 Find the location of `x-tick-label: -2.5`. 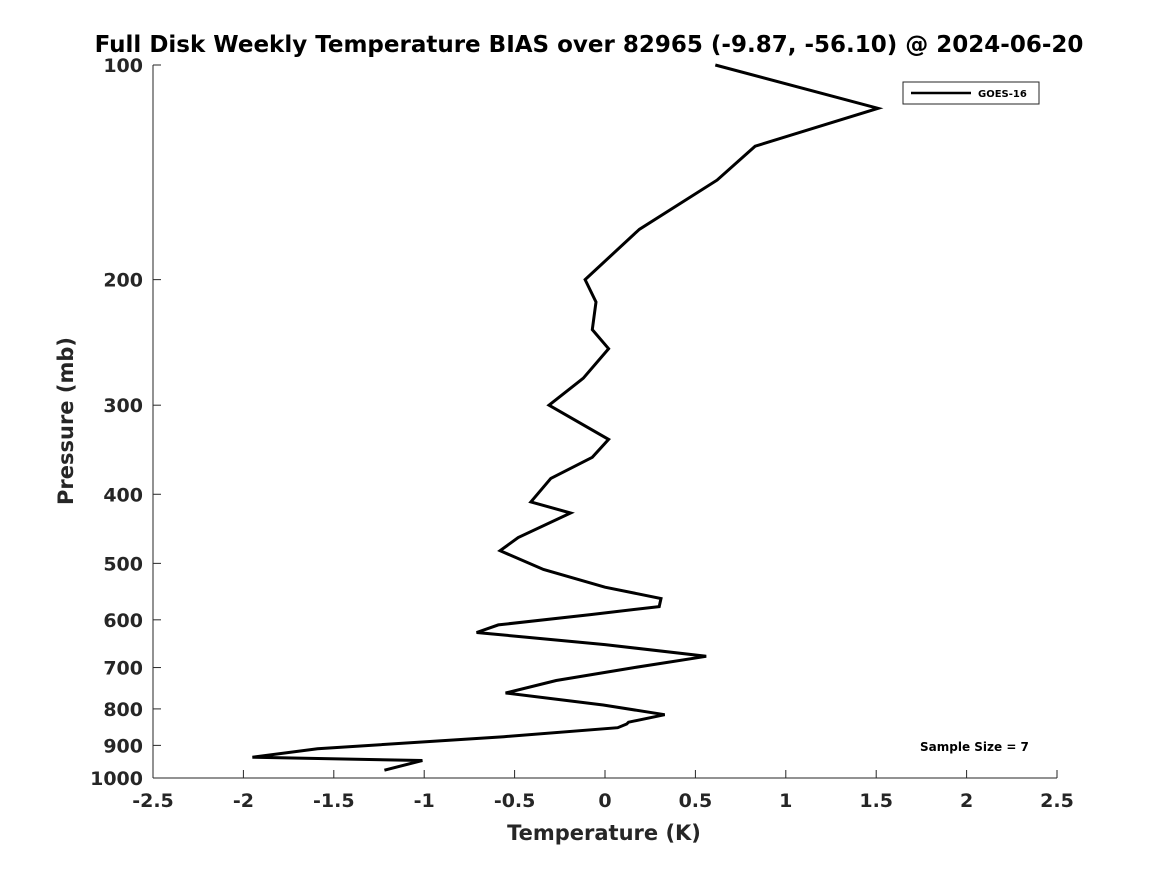

x-tick-label: -2.5 is located at coordinates (153, 801).